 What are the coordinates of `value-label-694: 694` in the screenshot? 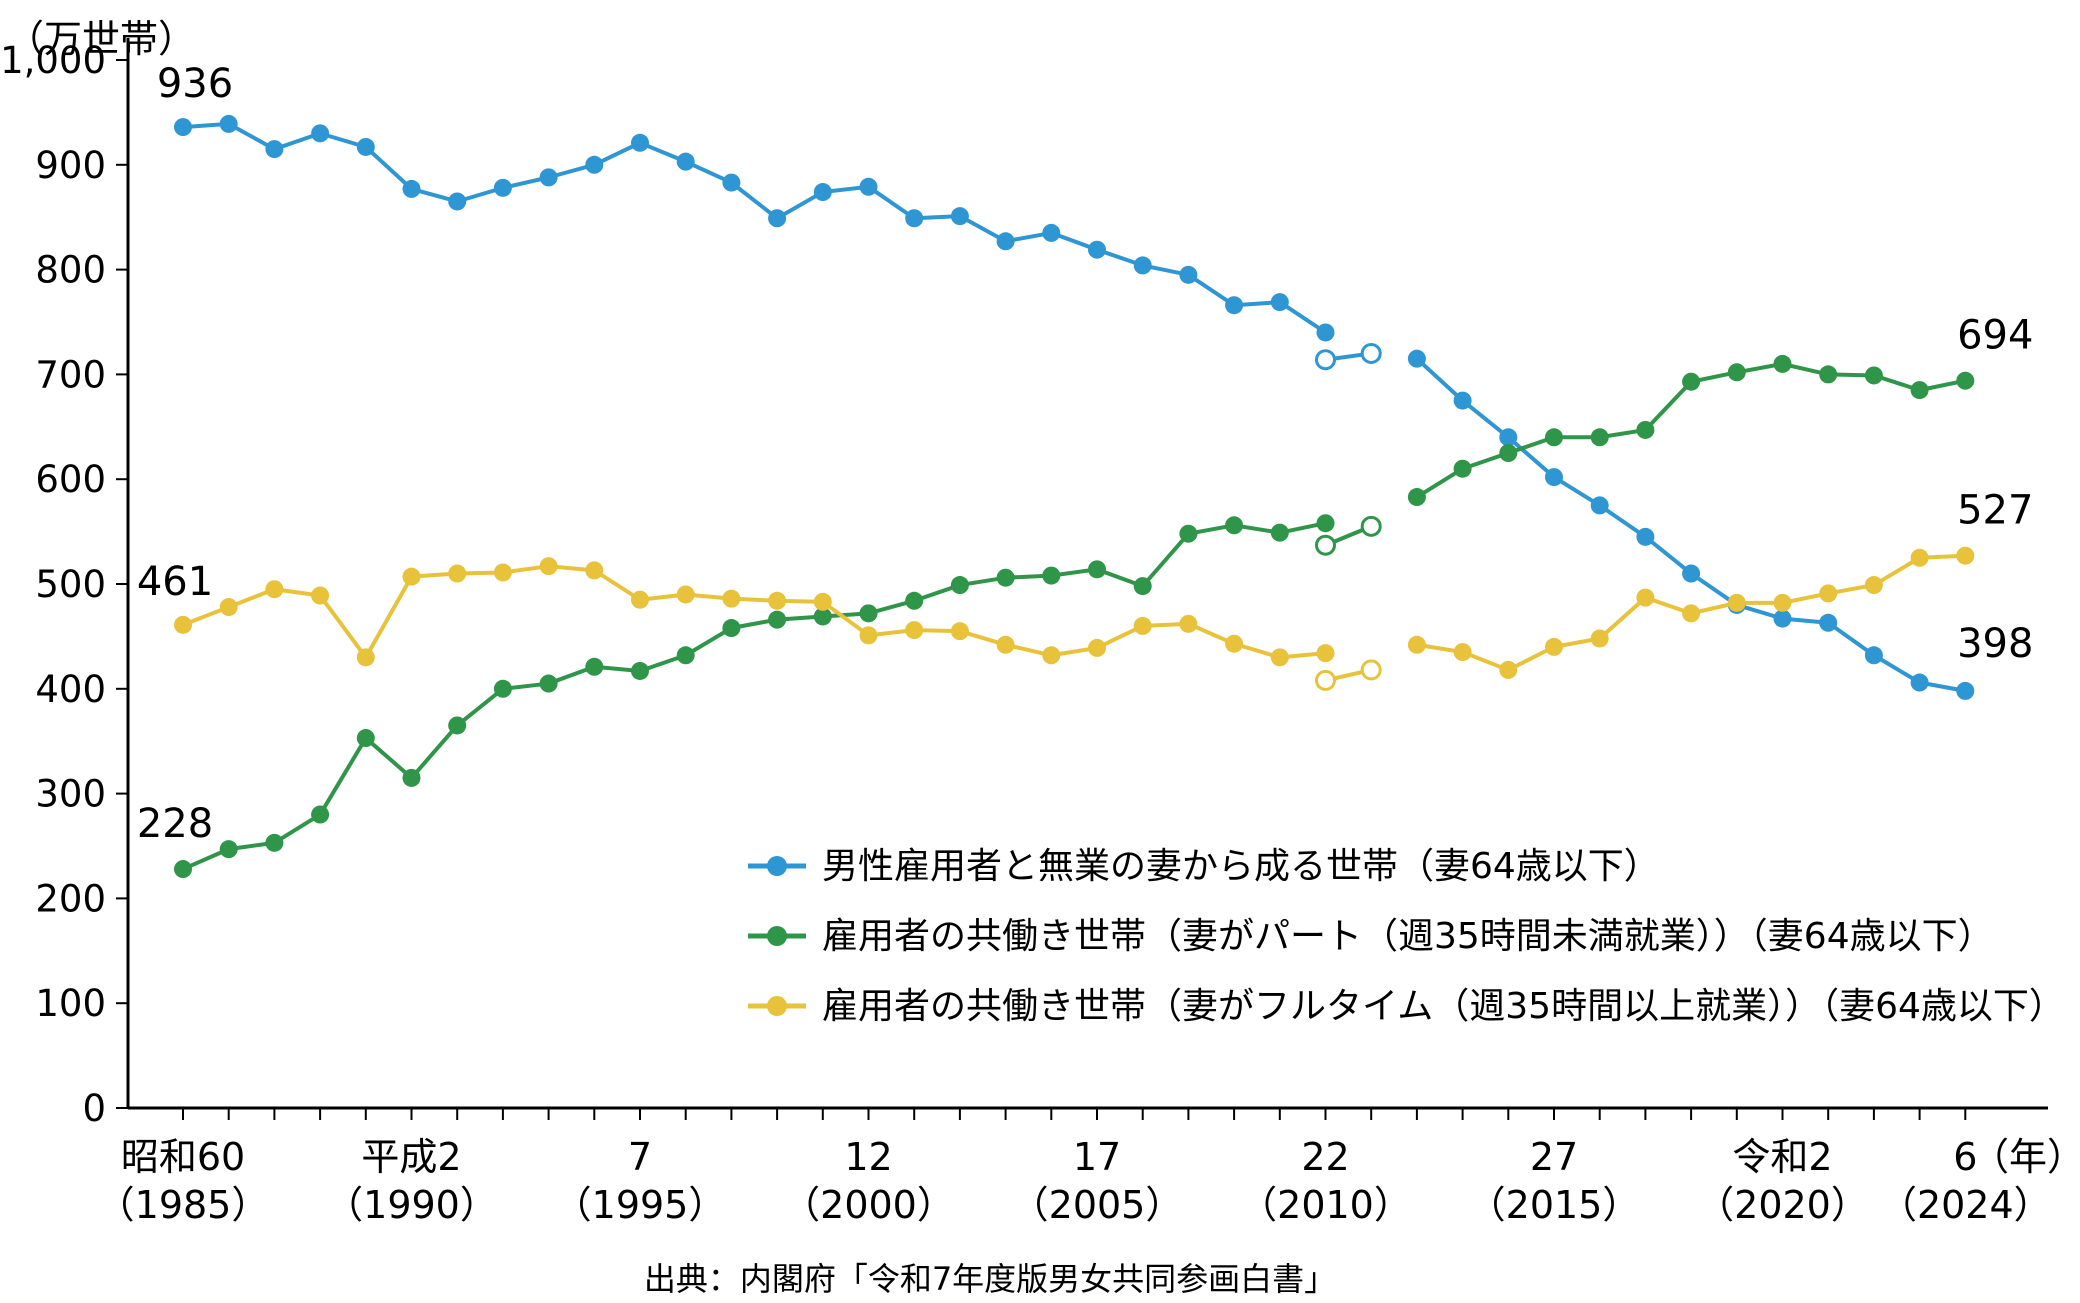 It's located at (1995, 336).